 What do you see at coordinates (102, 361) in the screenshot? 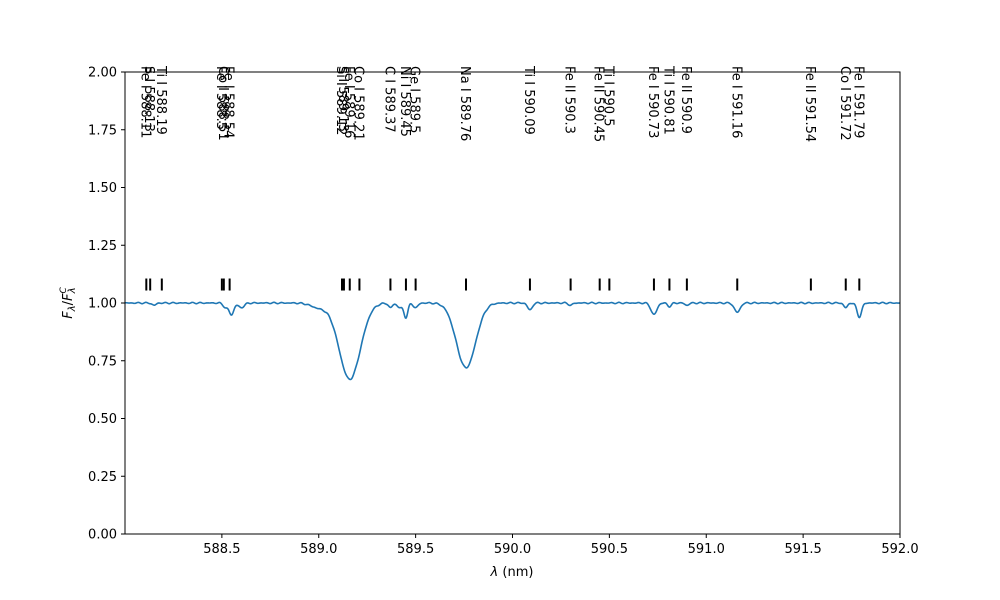
I see `y-tick-label: 0.75` at bounding box center [102, 361].